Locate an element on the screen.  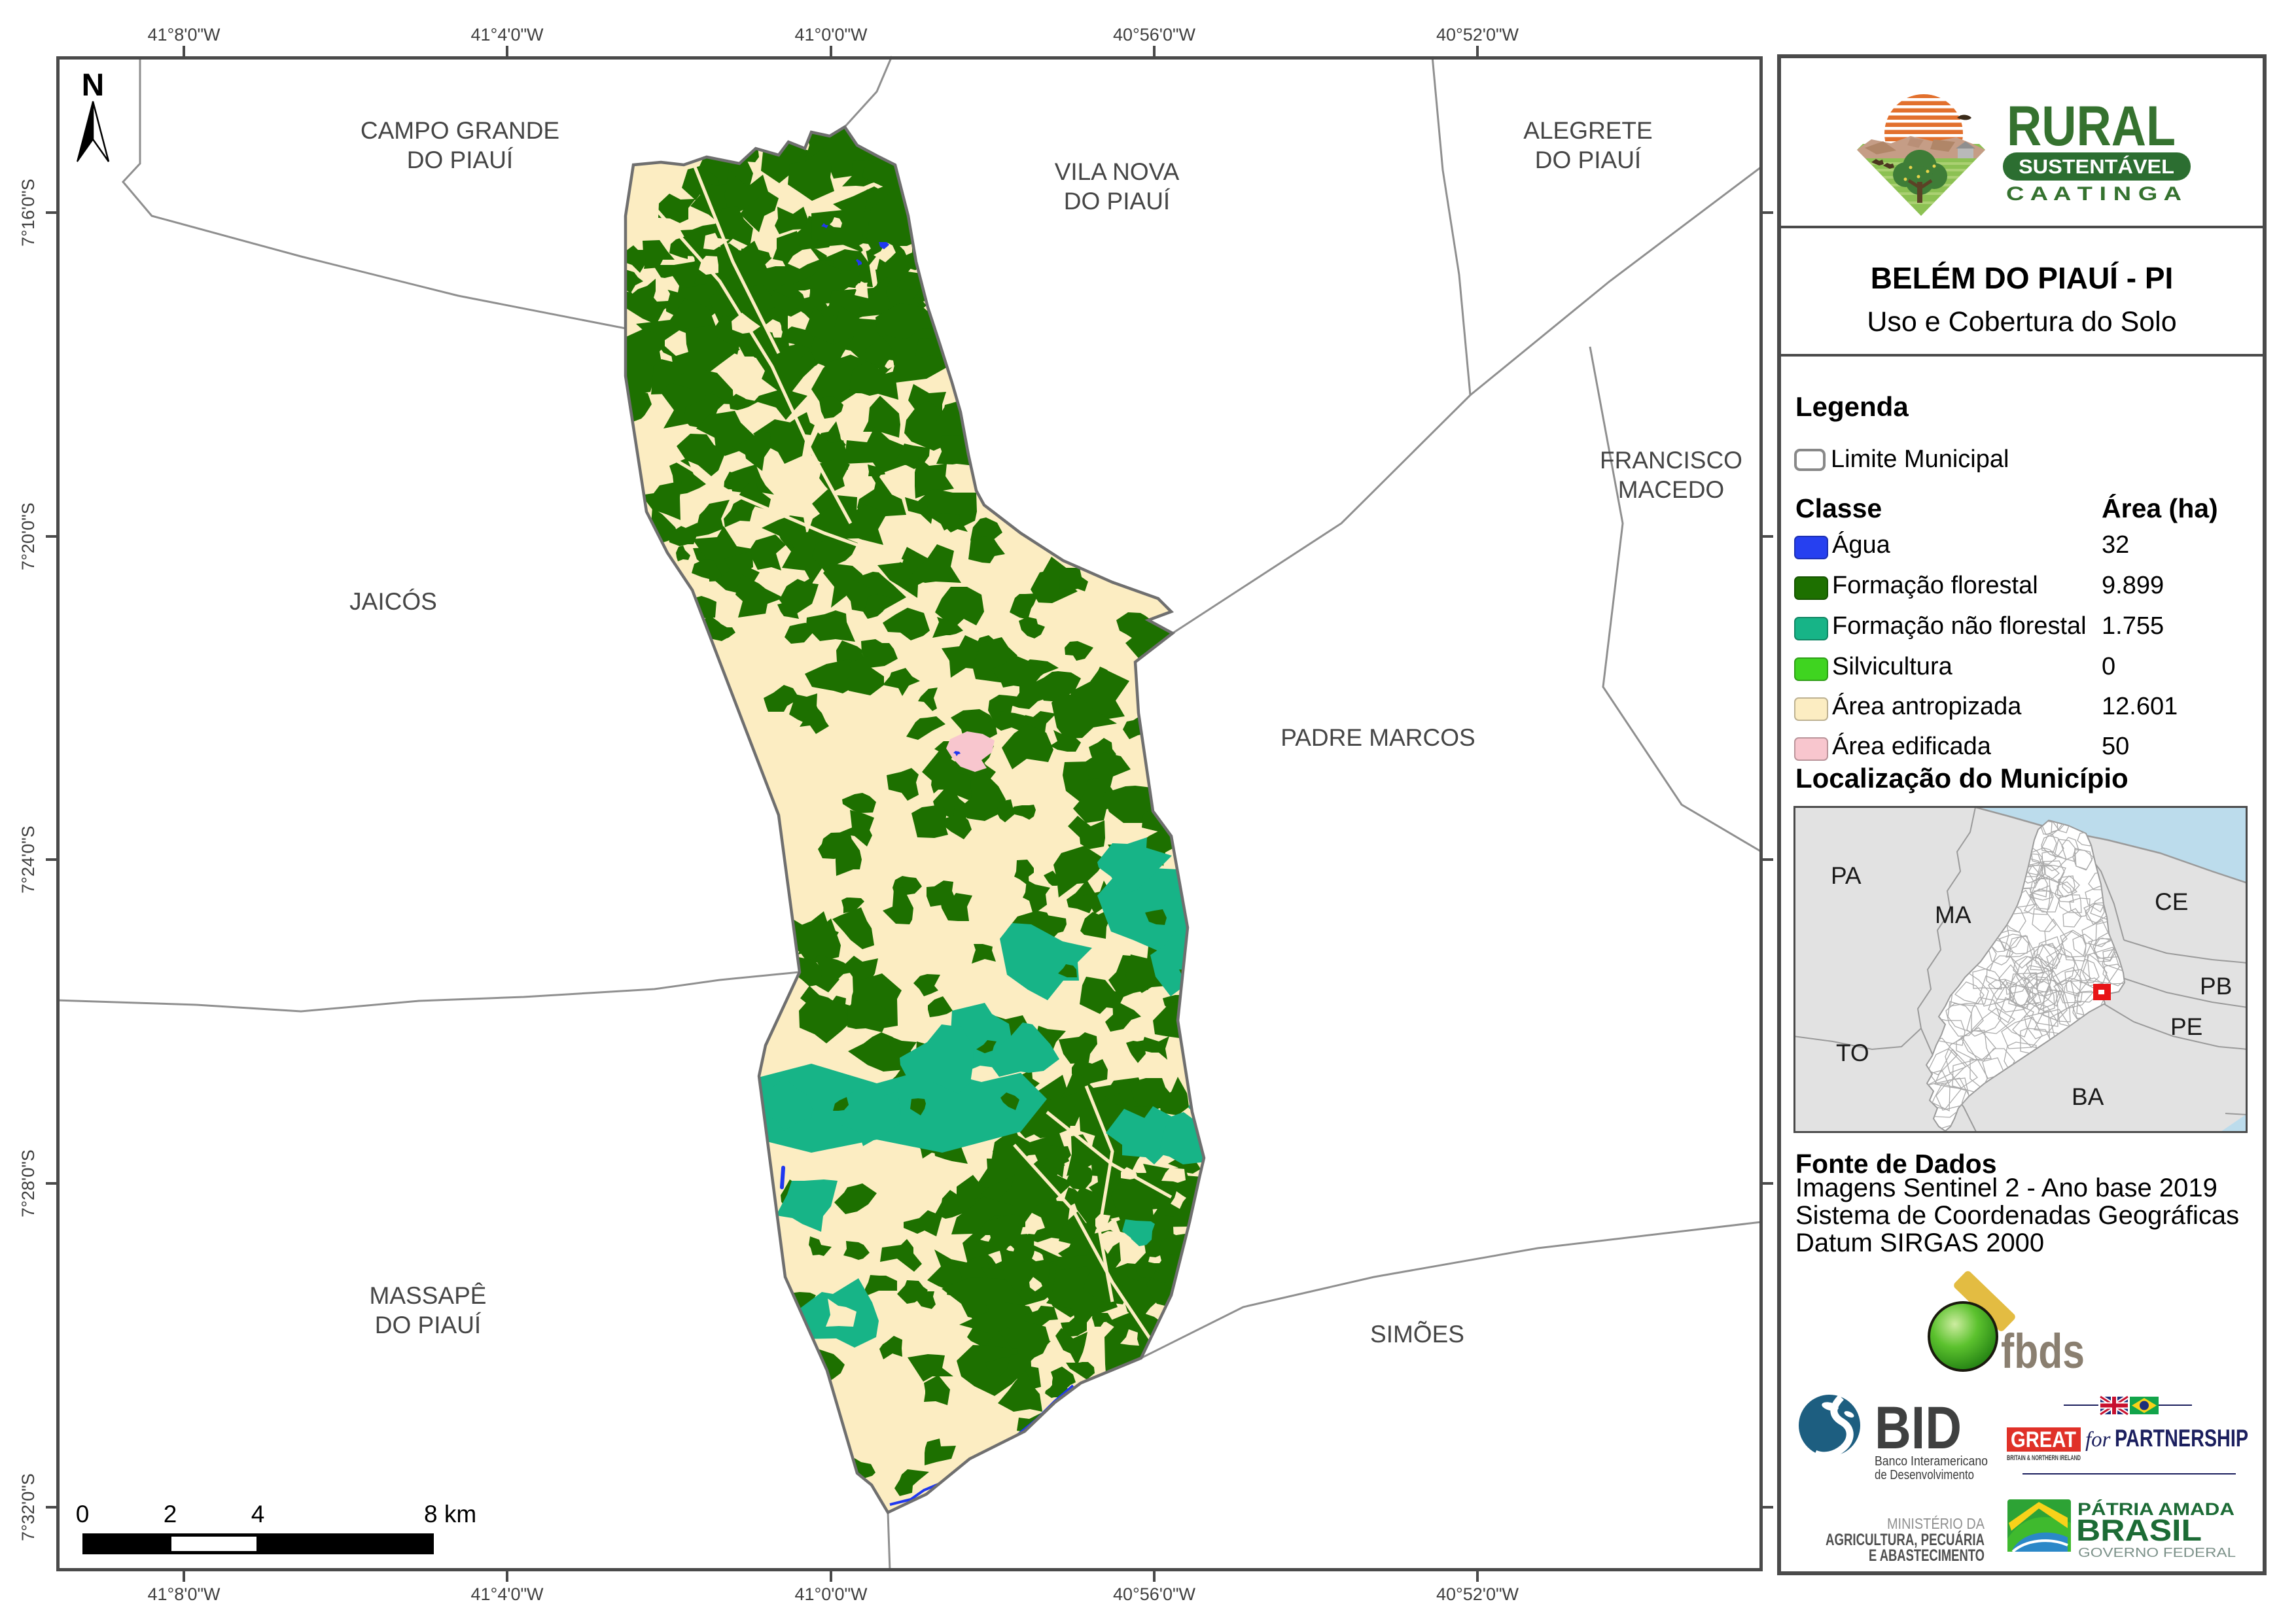
svg-text: PA is located at coordinates (1846, 876).